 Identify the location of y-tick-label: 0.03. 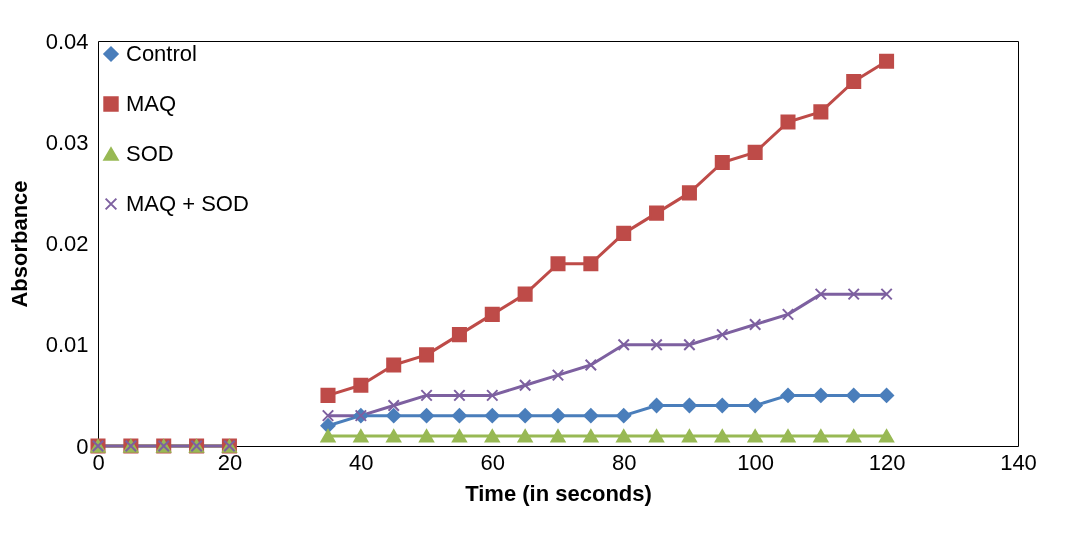
(67, 142).